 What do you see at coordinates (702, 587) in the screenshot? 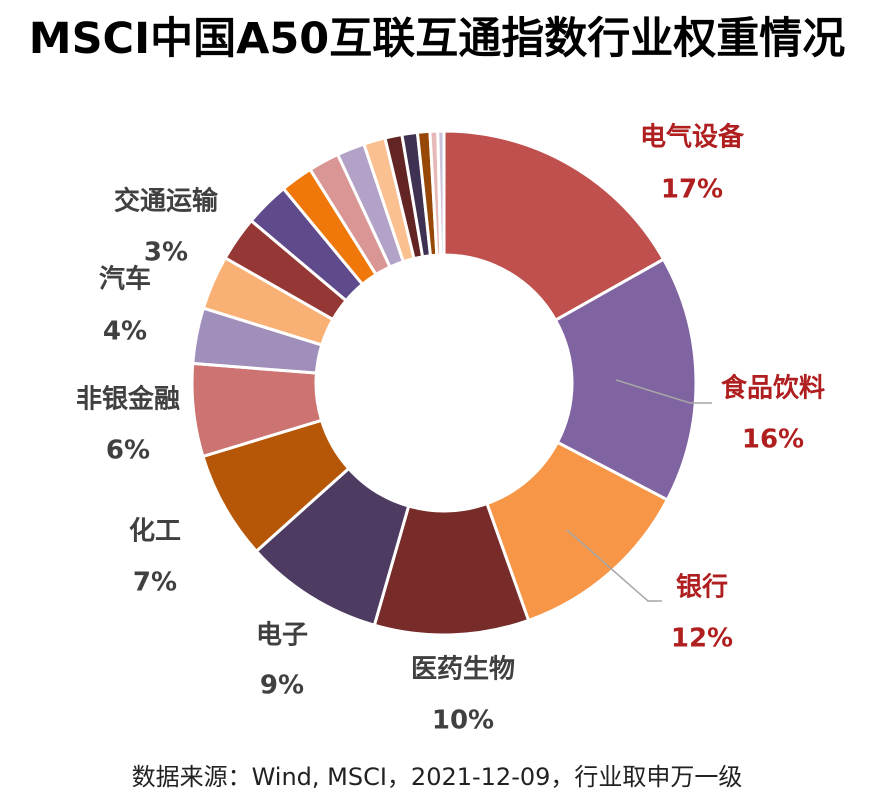
I see `slice-label-2: 银行` at bounding box center [702, 587].